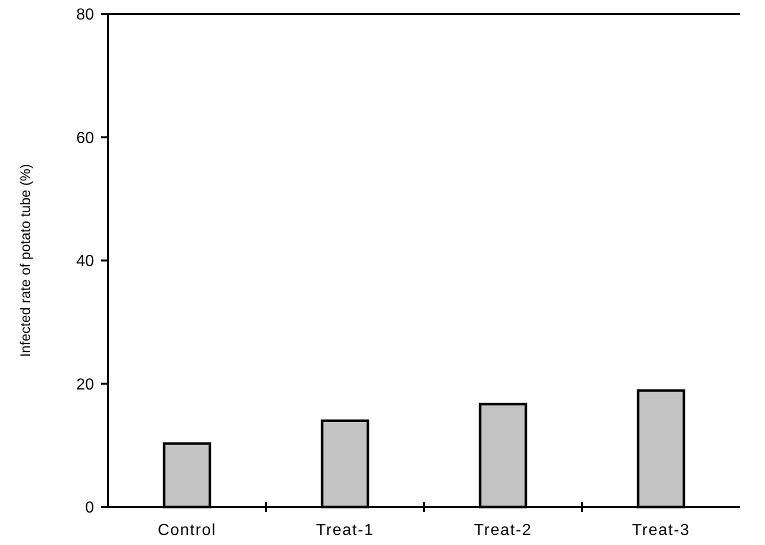  What do you see at coordinates (85, 261) in the screenshot?
I see `y-tick-label: 40` at bounding box center [85, 261].